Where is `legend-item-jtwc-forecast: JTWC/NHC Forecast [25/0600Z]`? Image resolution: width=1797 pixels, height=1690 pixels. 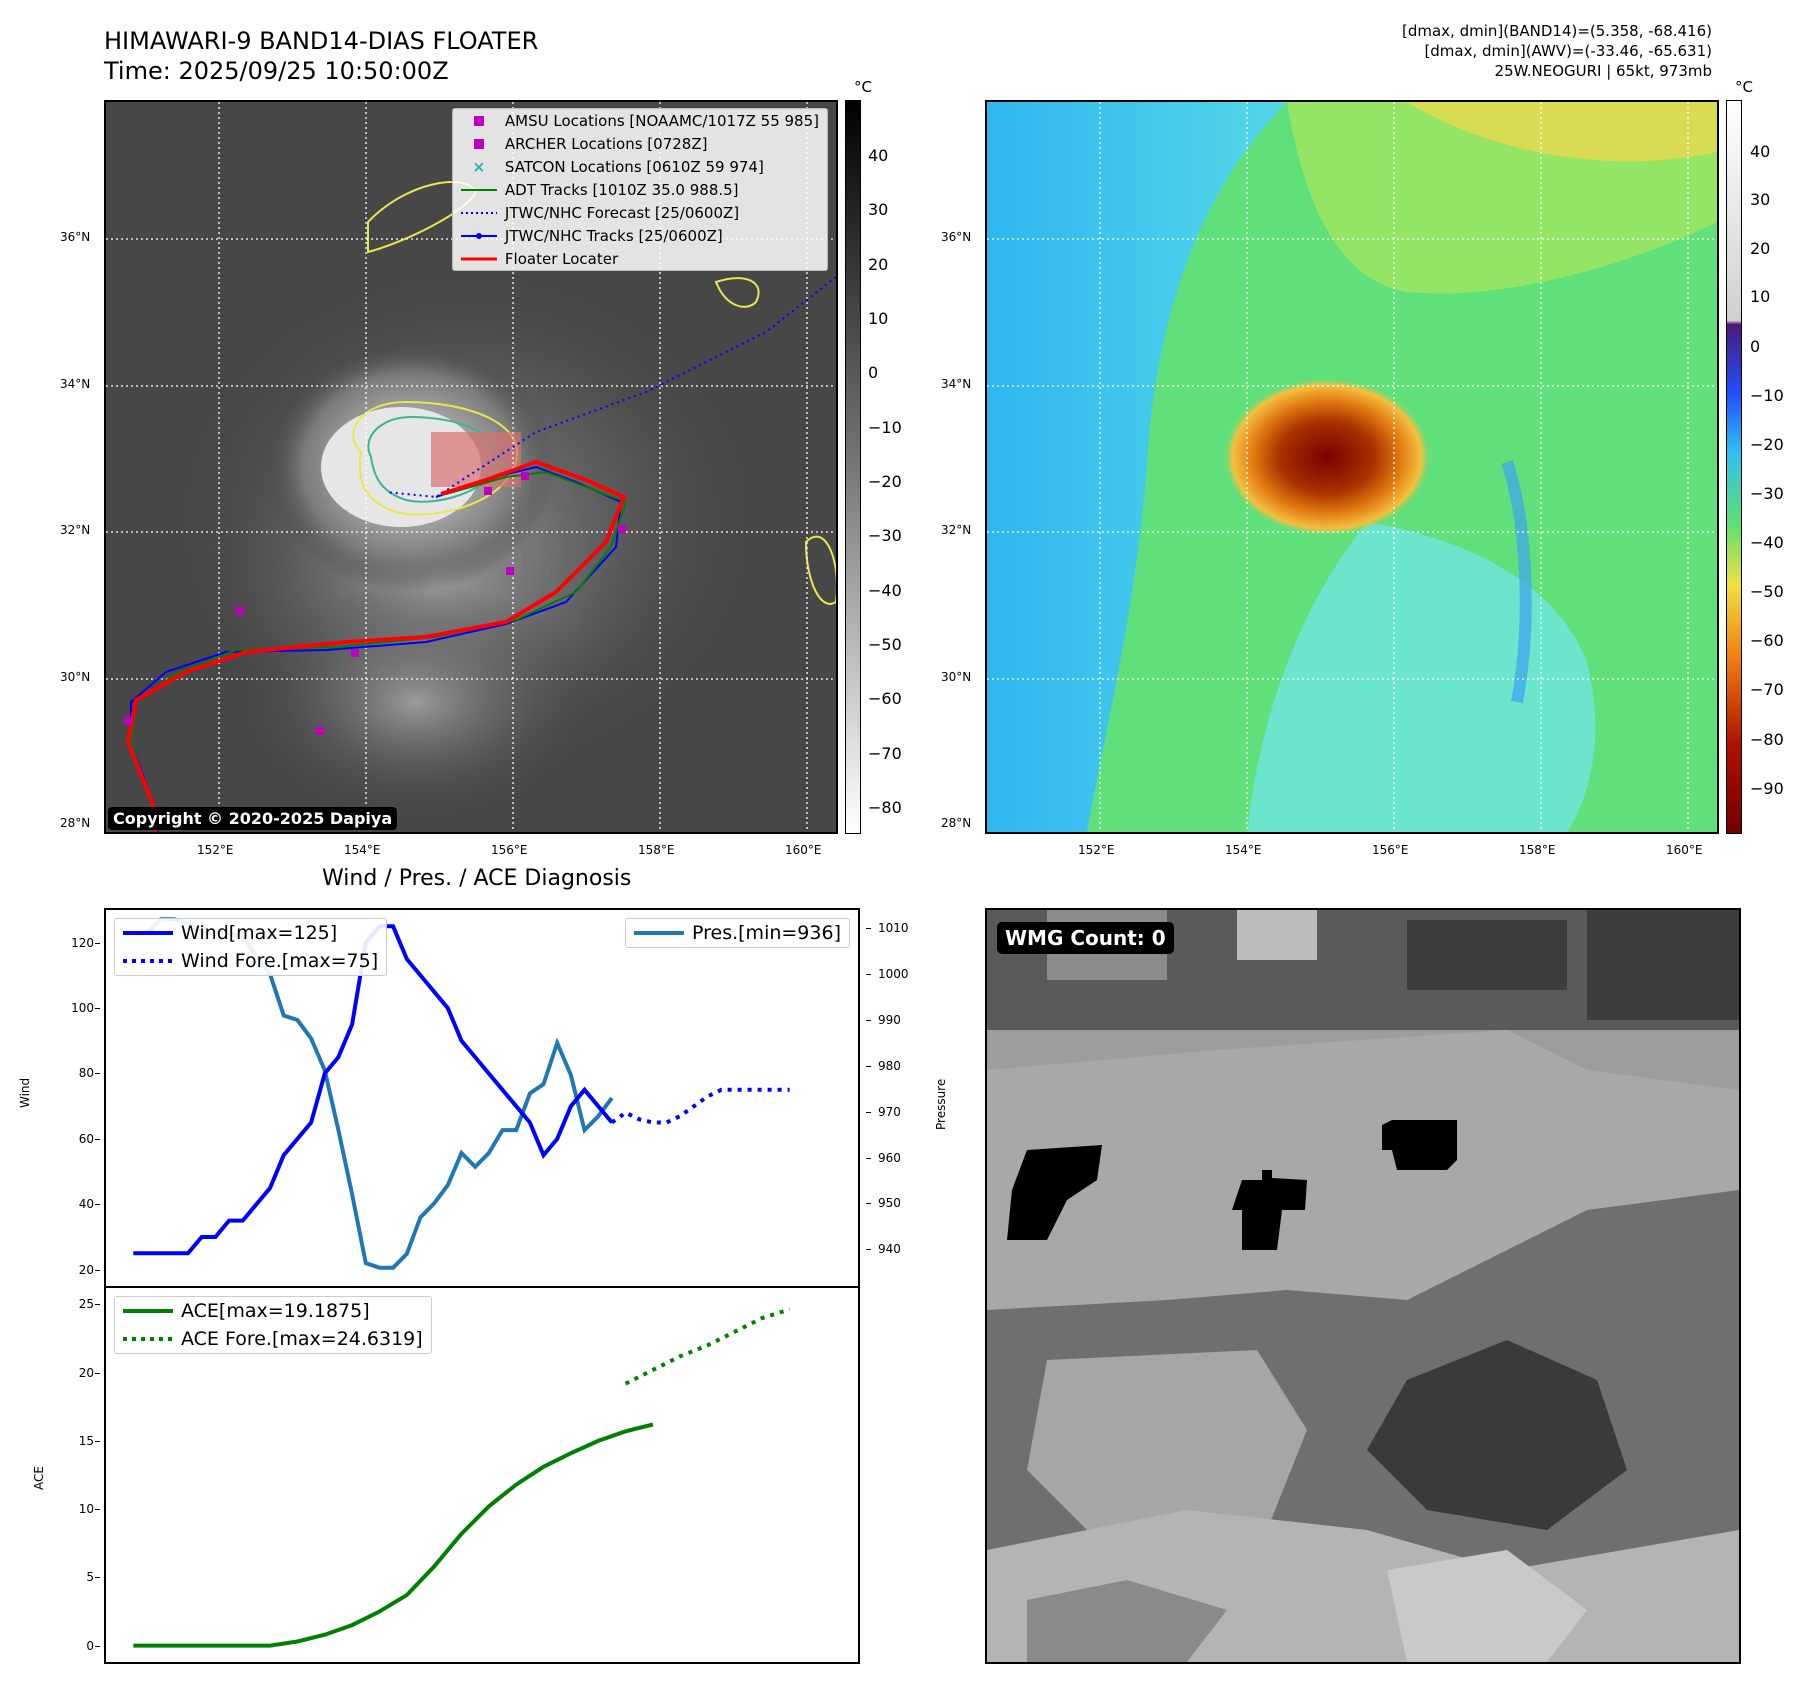
legend-item-jtwc-forecast: JTWC/NHC Forecast [25/0600Z] is located at coordinates (600, 212).